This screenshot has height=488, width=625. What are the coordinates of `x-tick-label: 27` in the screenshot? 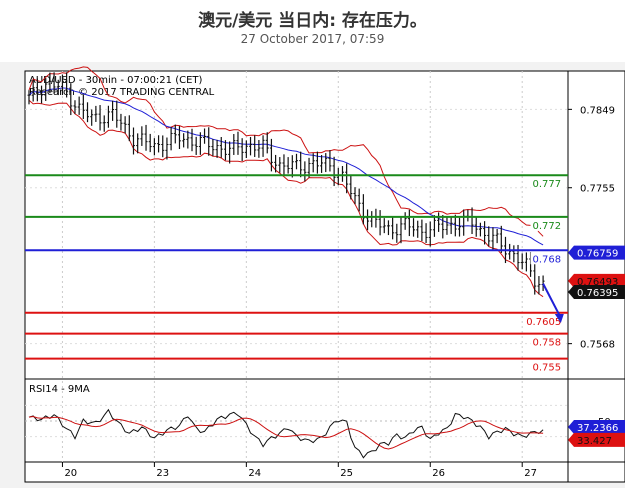 It's located at (530, 473).